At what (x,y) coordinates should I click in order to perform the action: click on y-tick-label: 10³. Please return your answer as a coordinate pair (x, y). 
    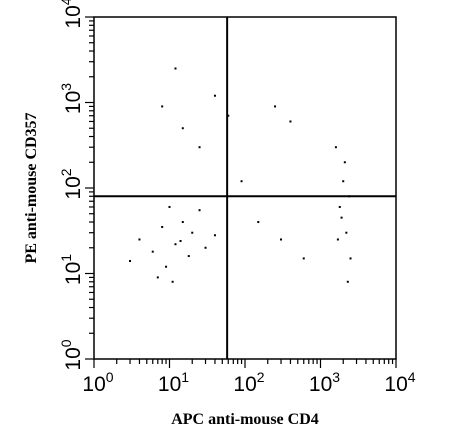
    Looking at the image, I should click on (71, 98).